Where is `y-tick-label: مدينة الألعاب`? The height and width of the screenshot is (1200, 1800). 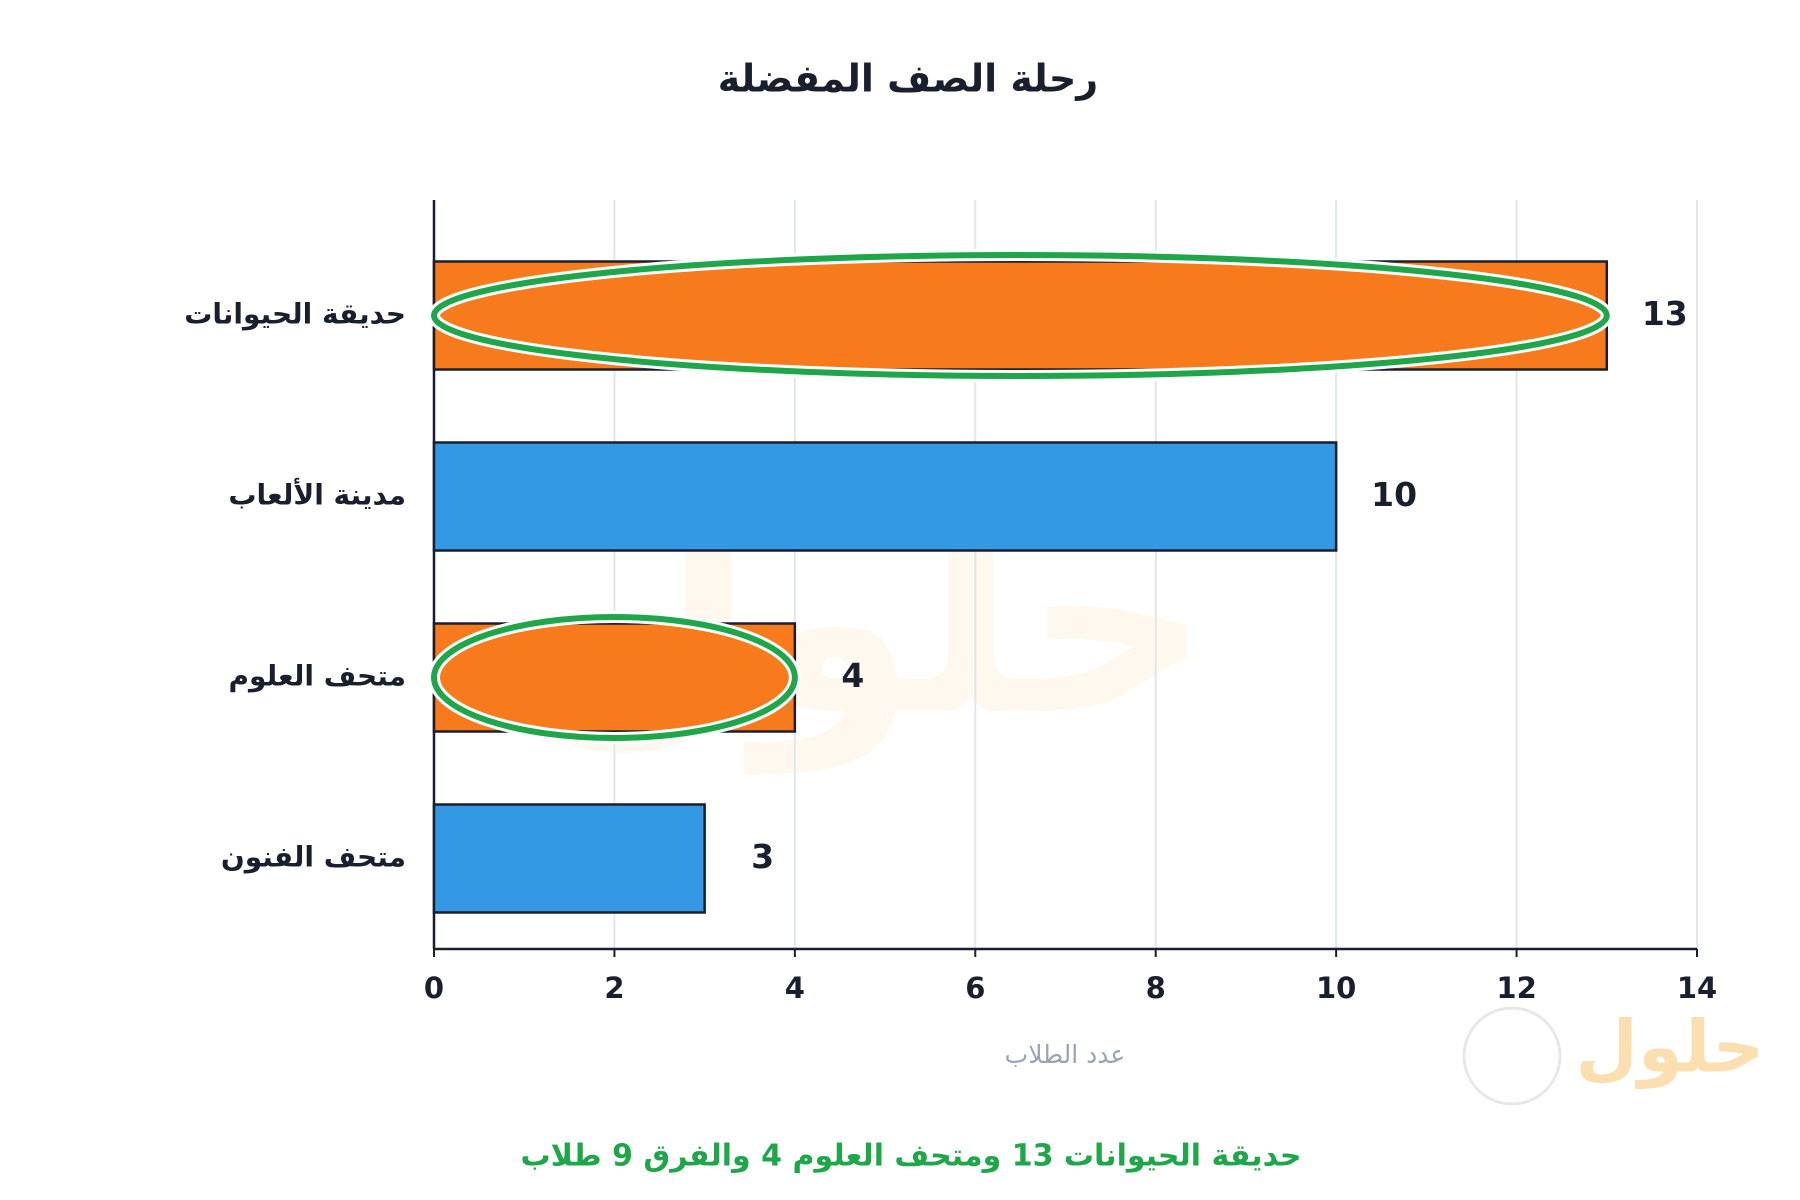 y-tick-label: مدينة الألعاب is located at coordinates (317, 495).